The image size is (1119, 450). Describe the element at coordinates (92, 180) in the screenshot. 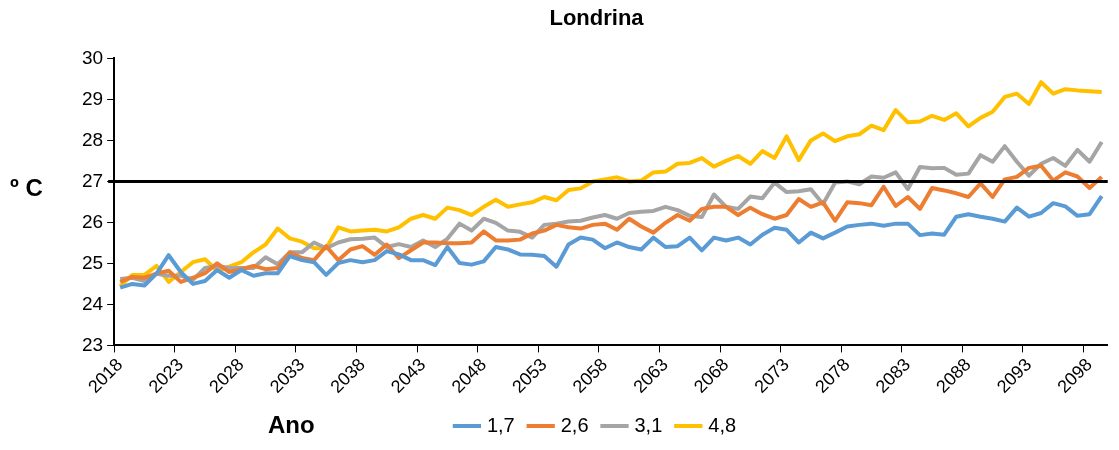

I see `y-tick-label: 27` at that location.